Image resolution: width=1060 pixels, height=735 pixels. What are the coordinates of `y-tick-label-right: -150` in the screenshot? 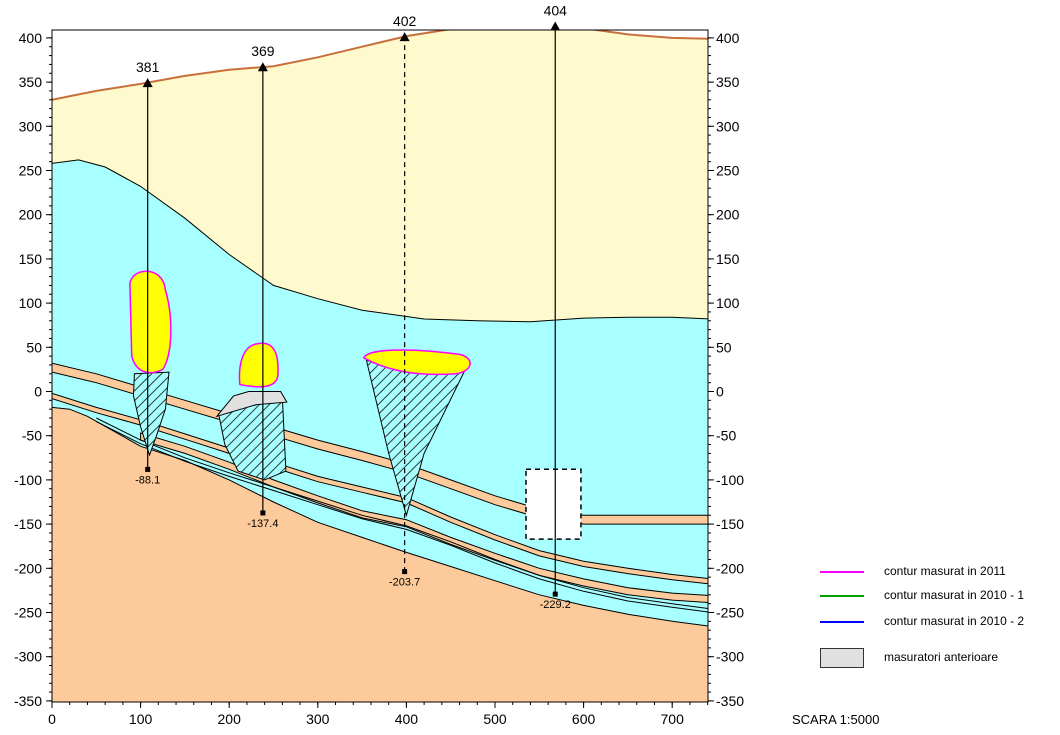 It's located at (730, 524).